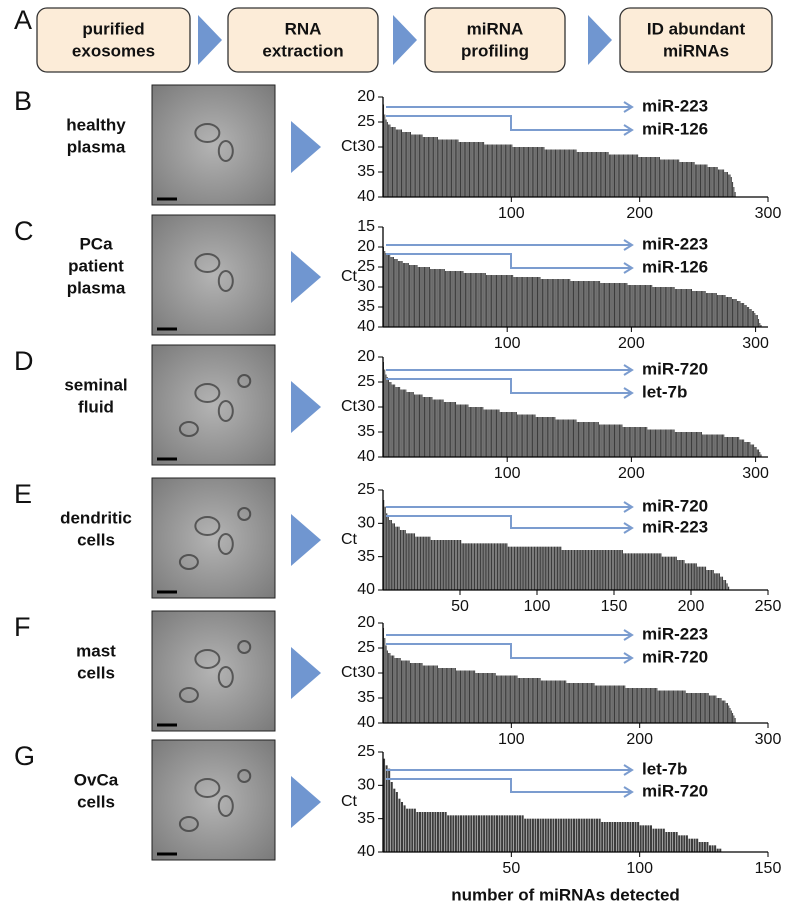  I want to click on y-tick-label: 20, so click(366, 356).